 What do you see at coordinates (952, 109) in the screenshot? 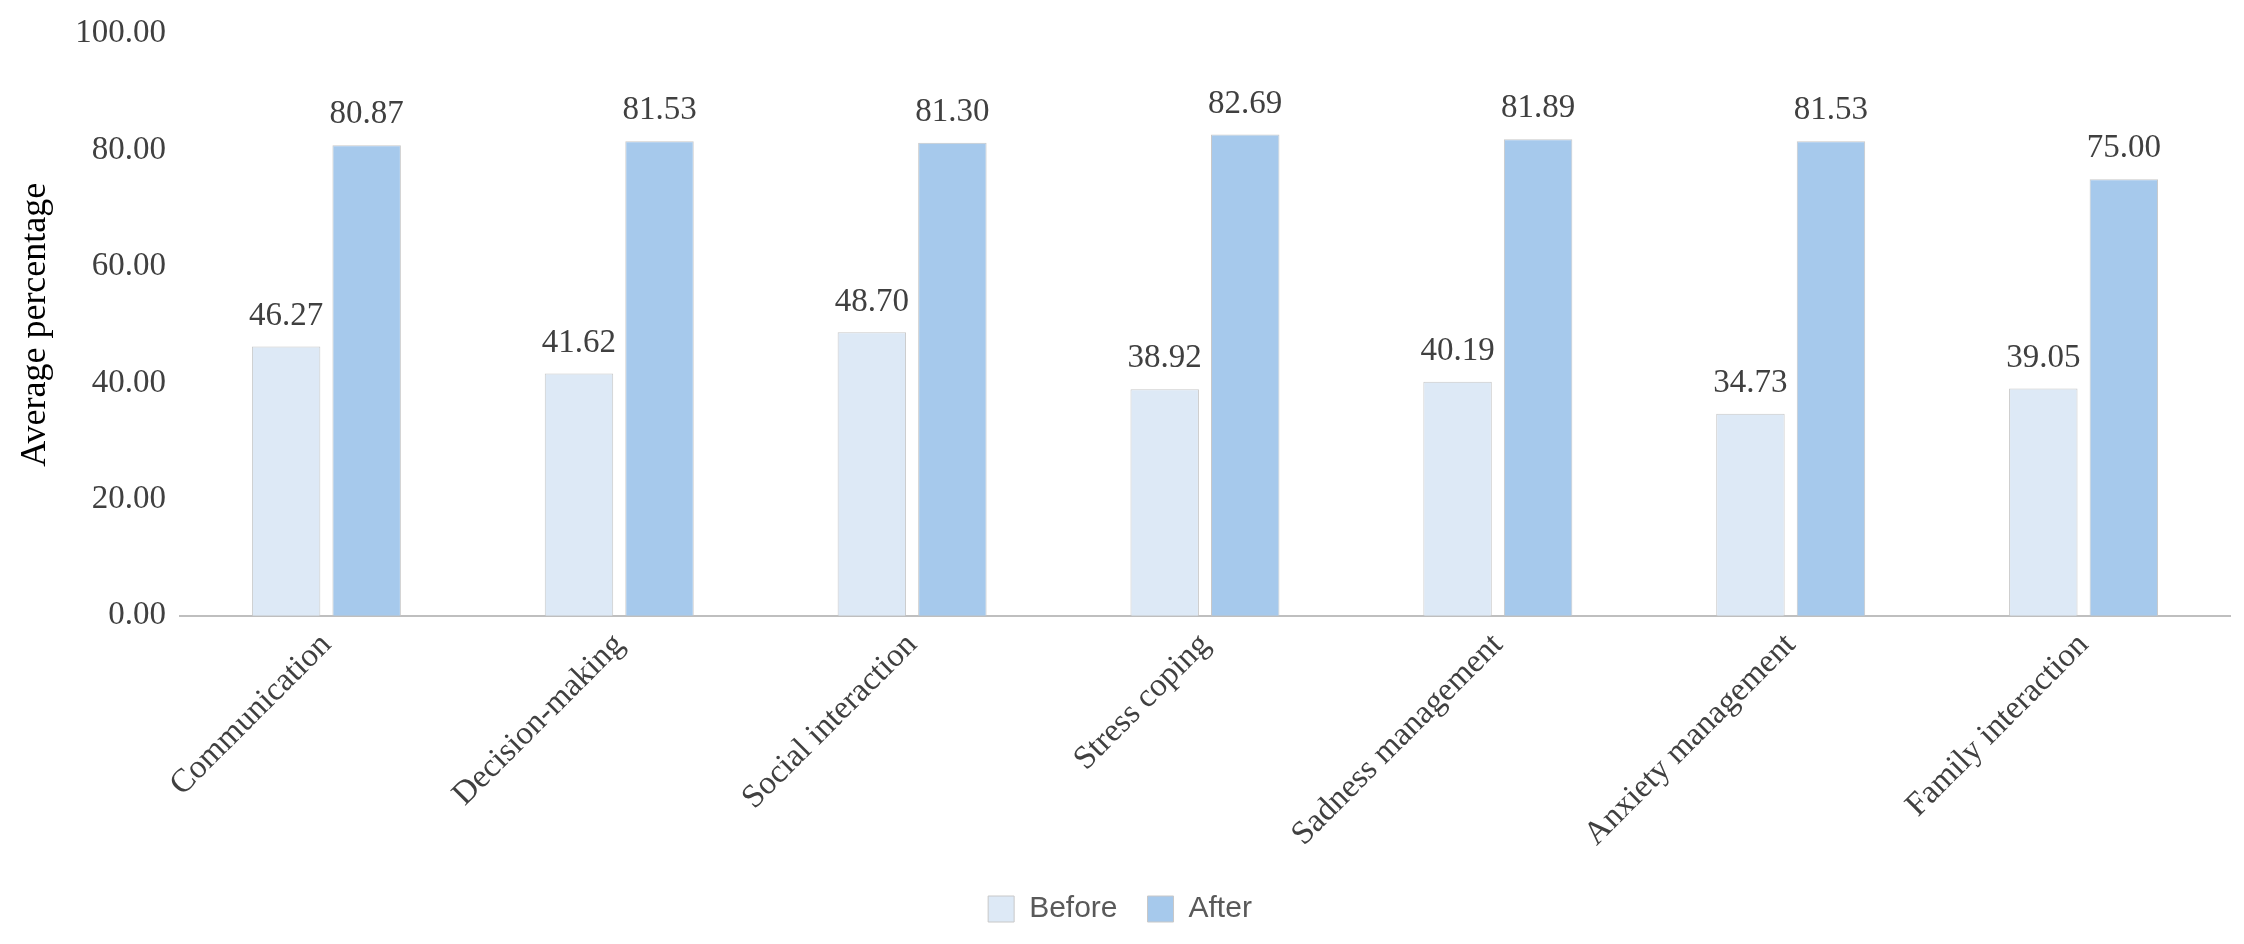
I see `data-label: 81.30` at bounding box center [952, 109].